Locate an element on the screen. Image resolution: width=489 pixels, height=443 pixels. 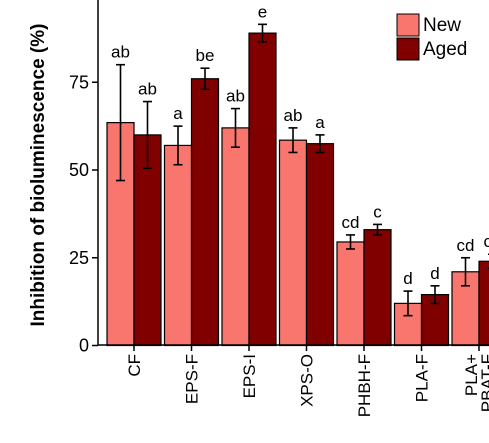
x-tick-label: CF is located at coordinates (134, 365).